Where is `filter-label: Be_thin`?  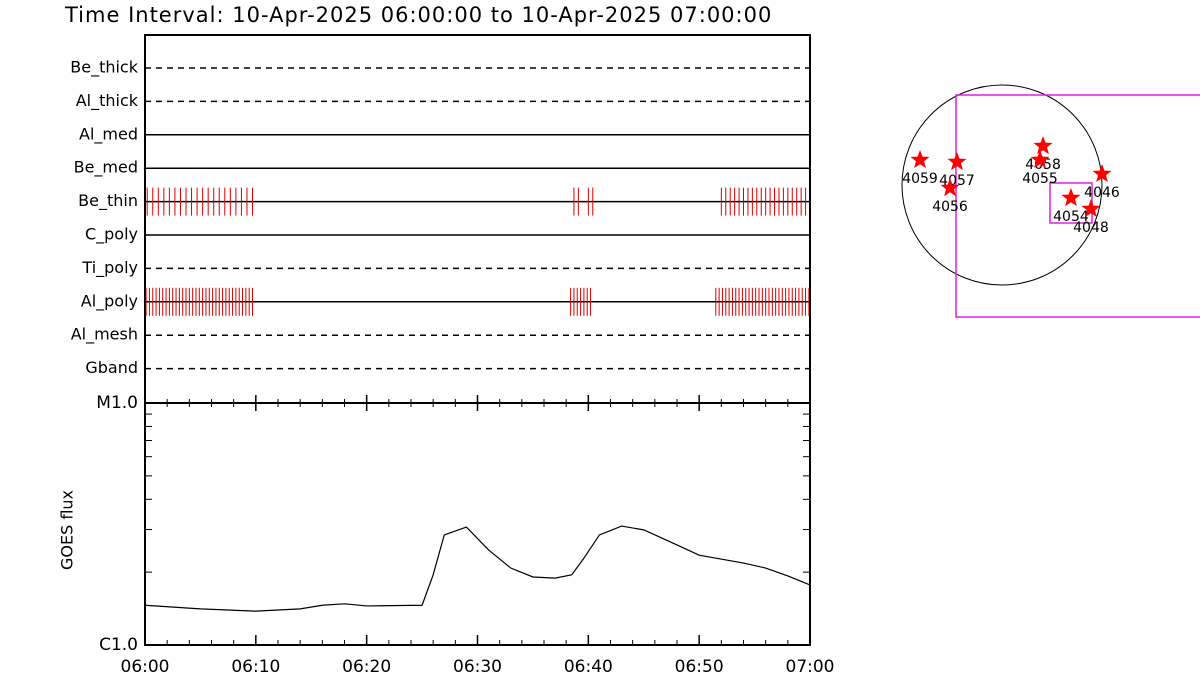
filter-label: Be_thin is located at coordinates (108, 201).